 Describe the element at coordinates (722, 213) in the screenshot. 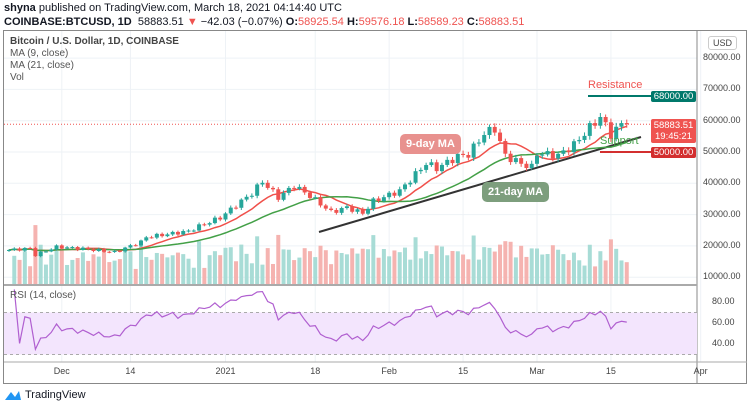

I see `price-axis-label: 30000.00` at that location.